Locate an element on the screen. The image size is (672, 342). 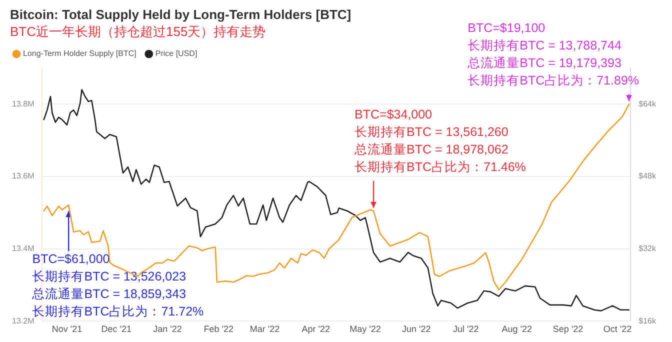
chart-title: Bitcoin: Total Supply Held by Long-Term Holders [BTC] is located at coordinates (181, 14).